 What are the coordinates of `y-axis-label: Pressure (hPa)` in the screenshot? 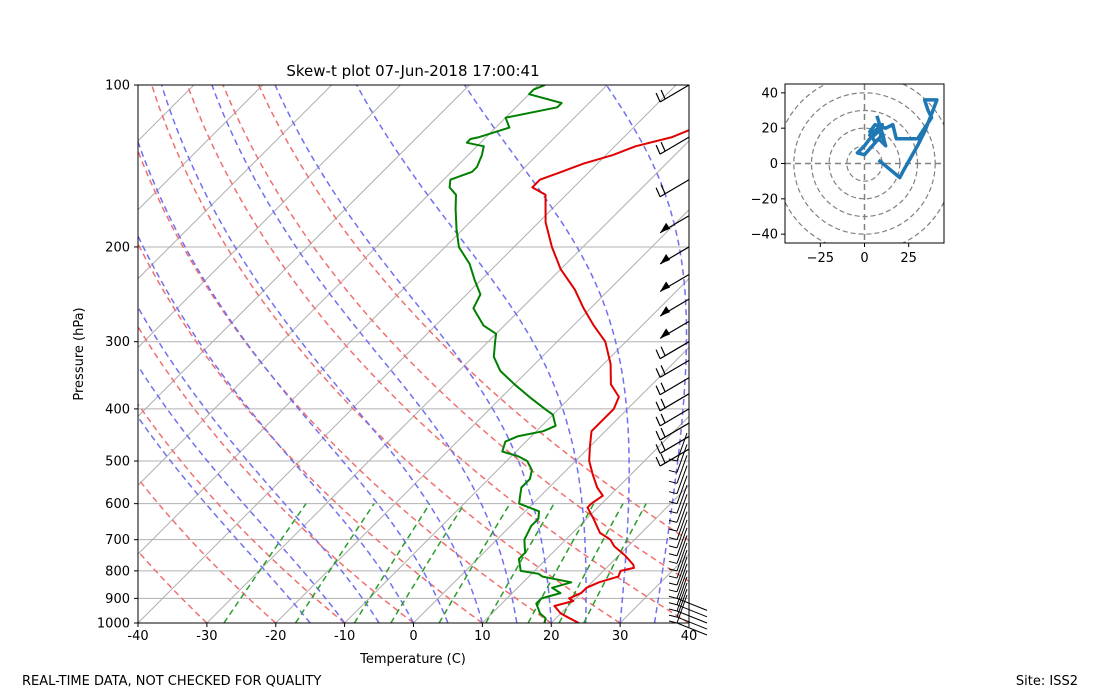 It's located at (79, 353).